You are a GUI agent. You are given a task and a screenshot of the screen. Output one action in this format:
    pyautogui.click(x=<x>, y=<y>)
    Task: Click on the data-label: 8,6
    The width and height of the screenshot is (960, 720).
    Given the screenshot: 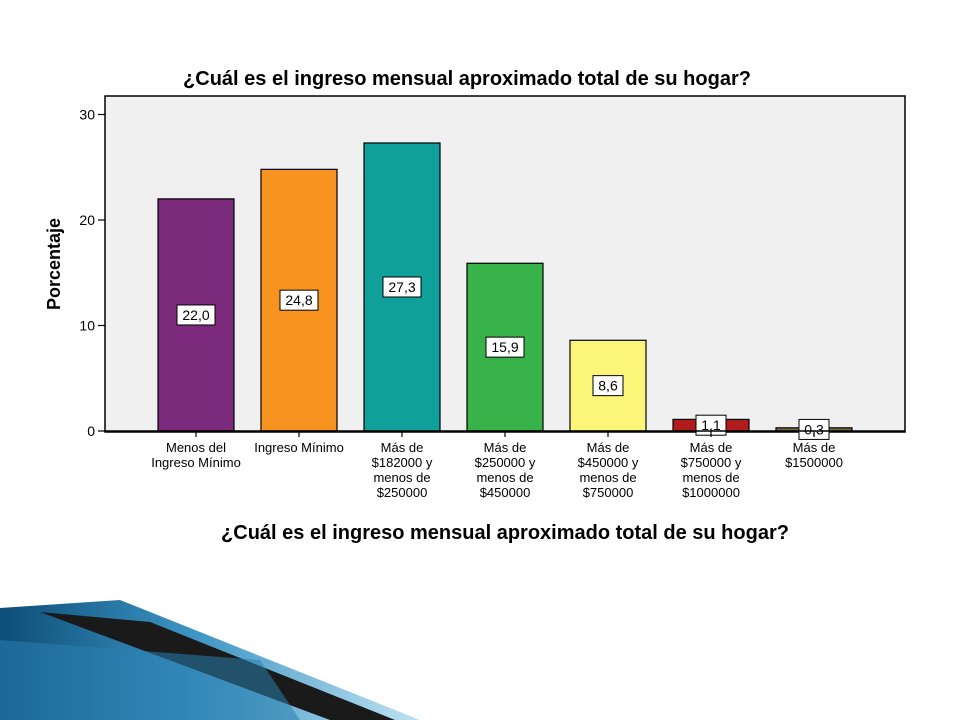 What is the action you would take?
    pyautogui.click(x=608, y=386)
    